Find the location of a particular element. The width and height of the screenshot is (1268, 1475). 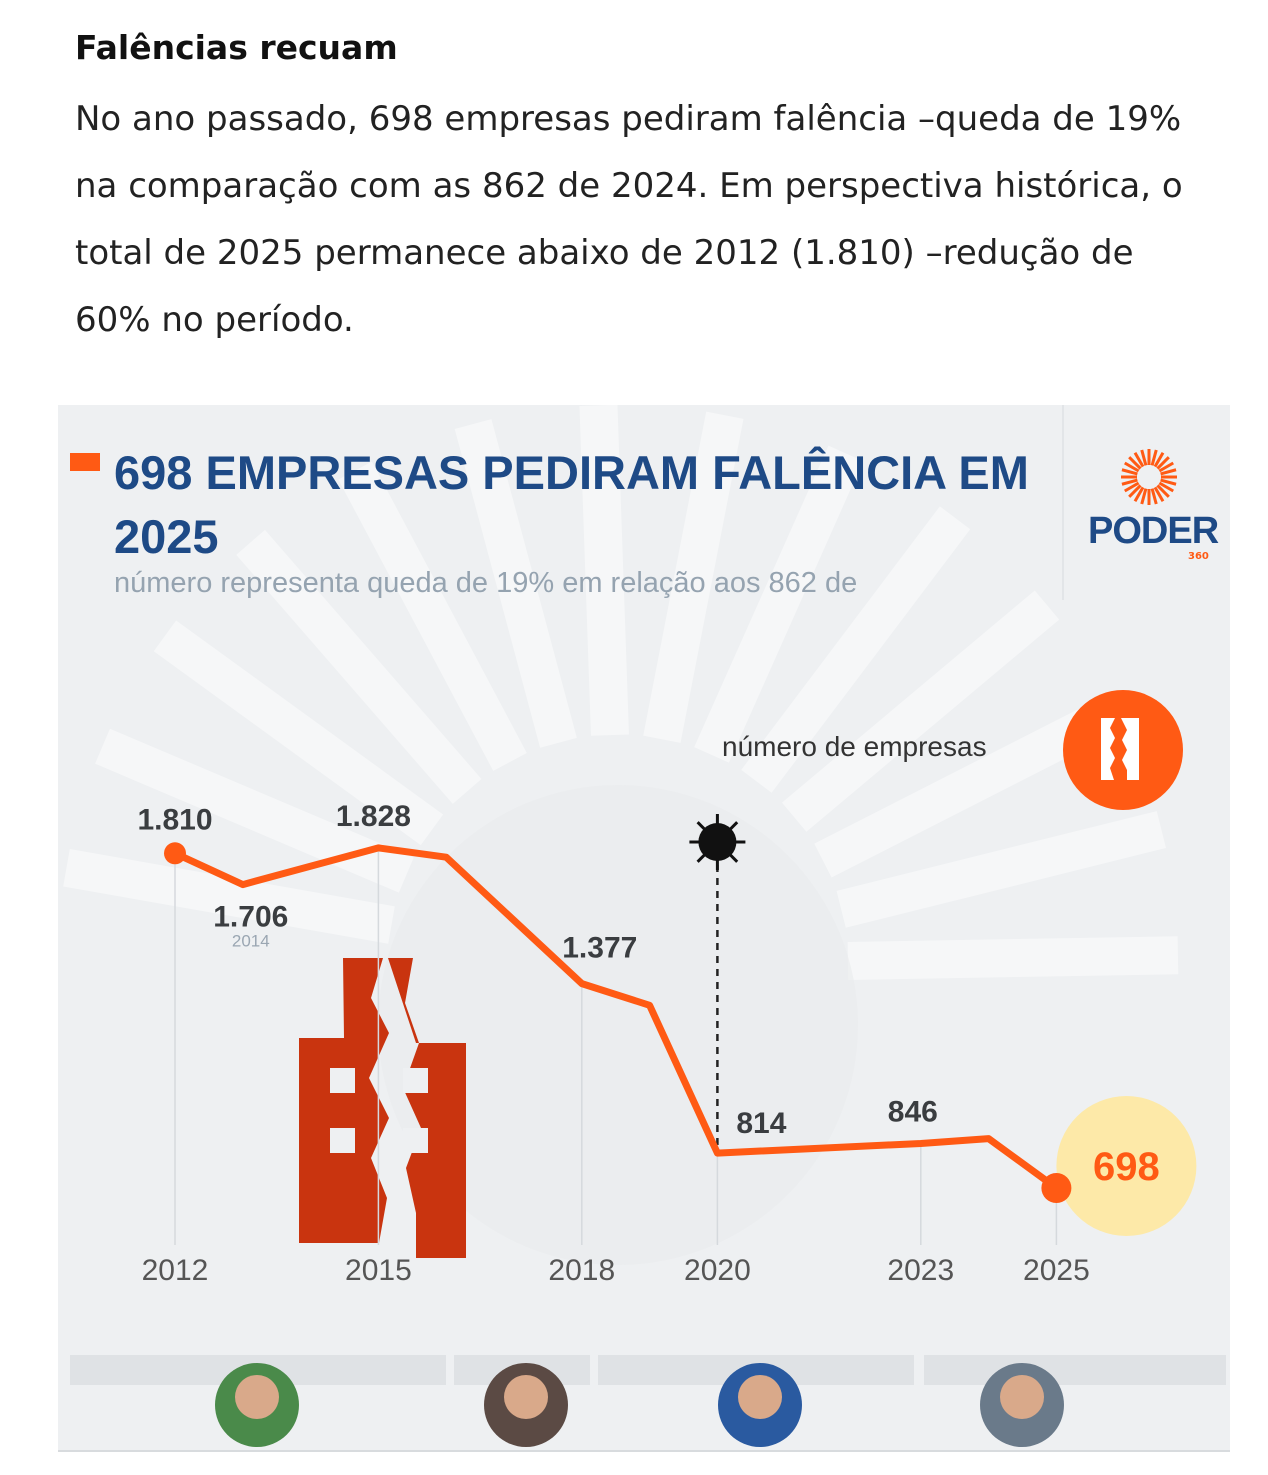

start-point is located at coordinates (175, 853).